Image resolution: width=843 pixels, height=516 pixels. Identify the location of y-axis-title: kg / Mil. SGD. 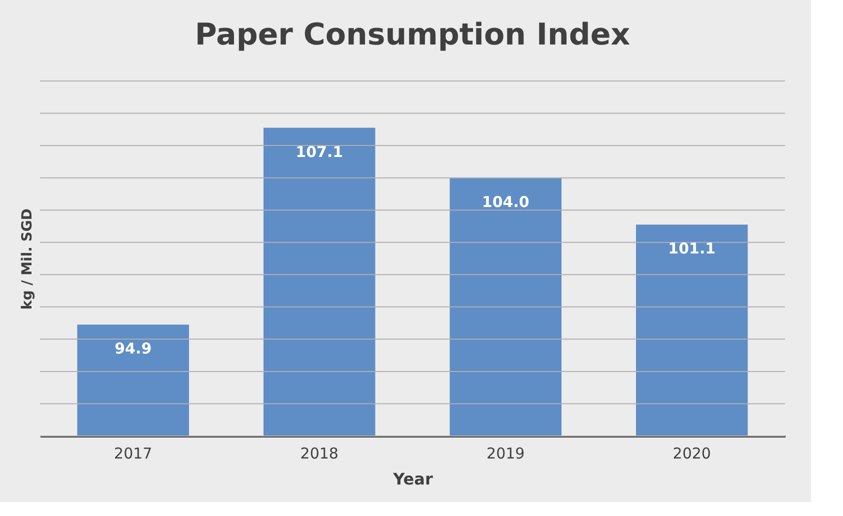
(28, 259).